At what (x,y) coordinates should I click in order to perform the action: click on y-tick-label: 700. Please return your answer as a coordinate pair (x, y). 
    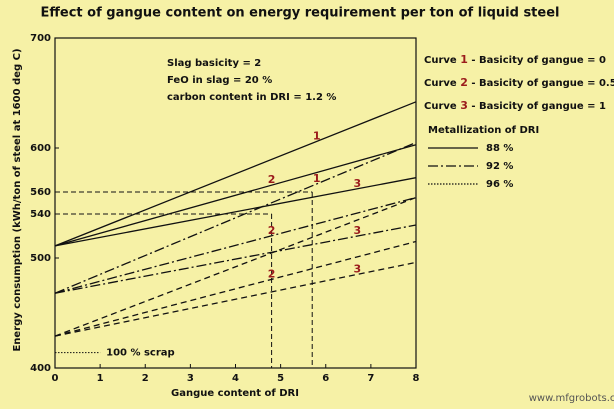
    Looking at the image, I should click on (40, 38).